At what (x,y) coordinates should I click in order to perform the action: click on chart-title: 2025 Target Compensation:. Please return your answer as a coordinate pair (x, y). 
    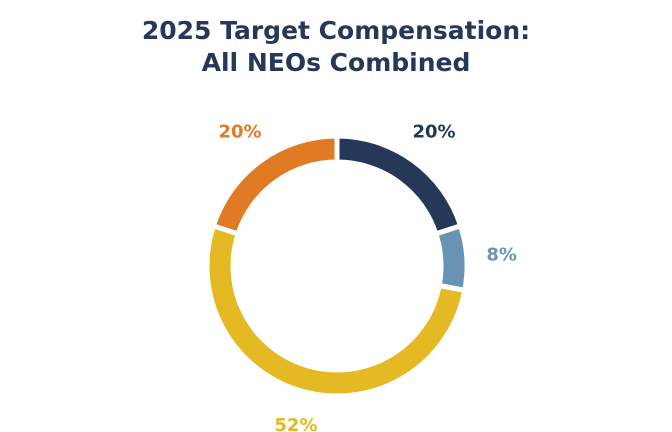
    Looking at the image, I should click on (336, 30).